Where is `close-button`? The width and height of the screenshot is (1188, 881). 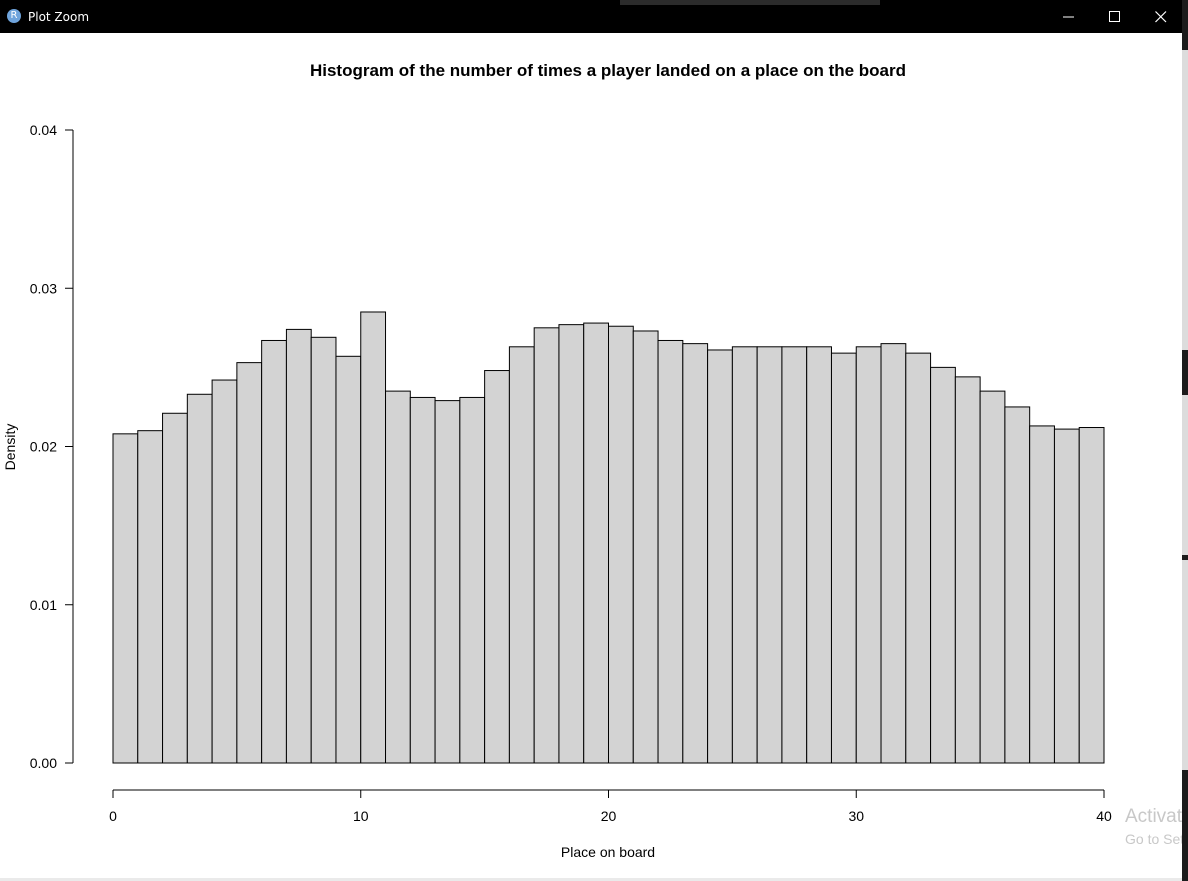
close-button is located at coordinates (1161, 16).